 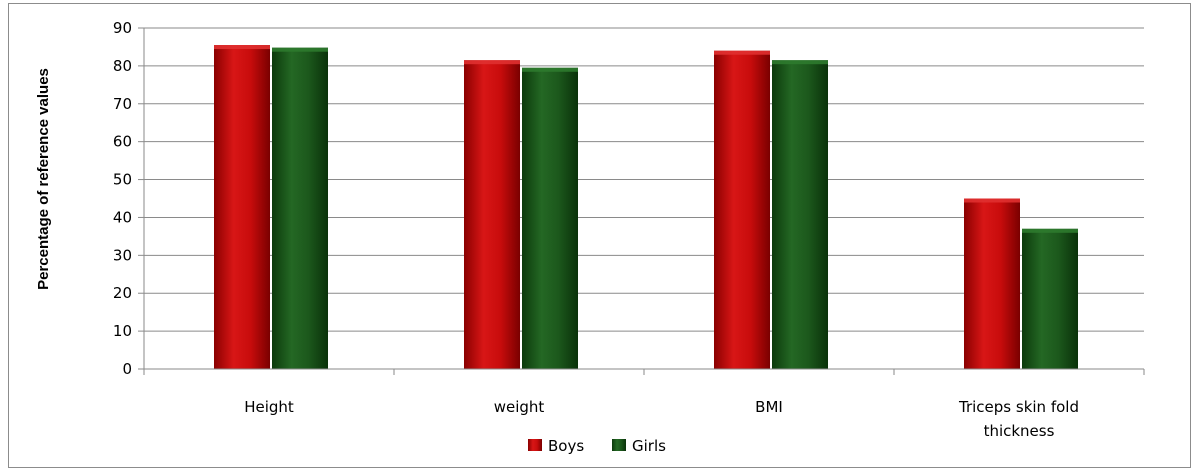 What do you see at coordinates (619, 445) in the screenshot?
I see `legend-swatch-girls` at bounding box center [619, 445].